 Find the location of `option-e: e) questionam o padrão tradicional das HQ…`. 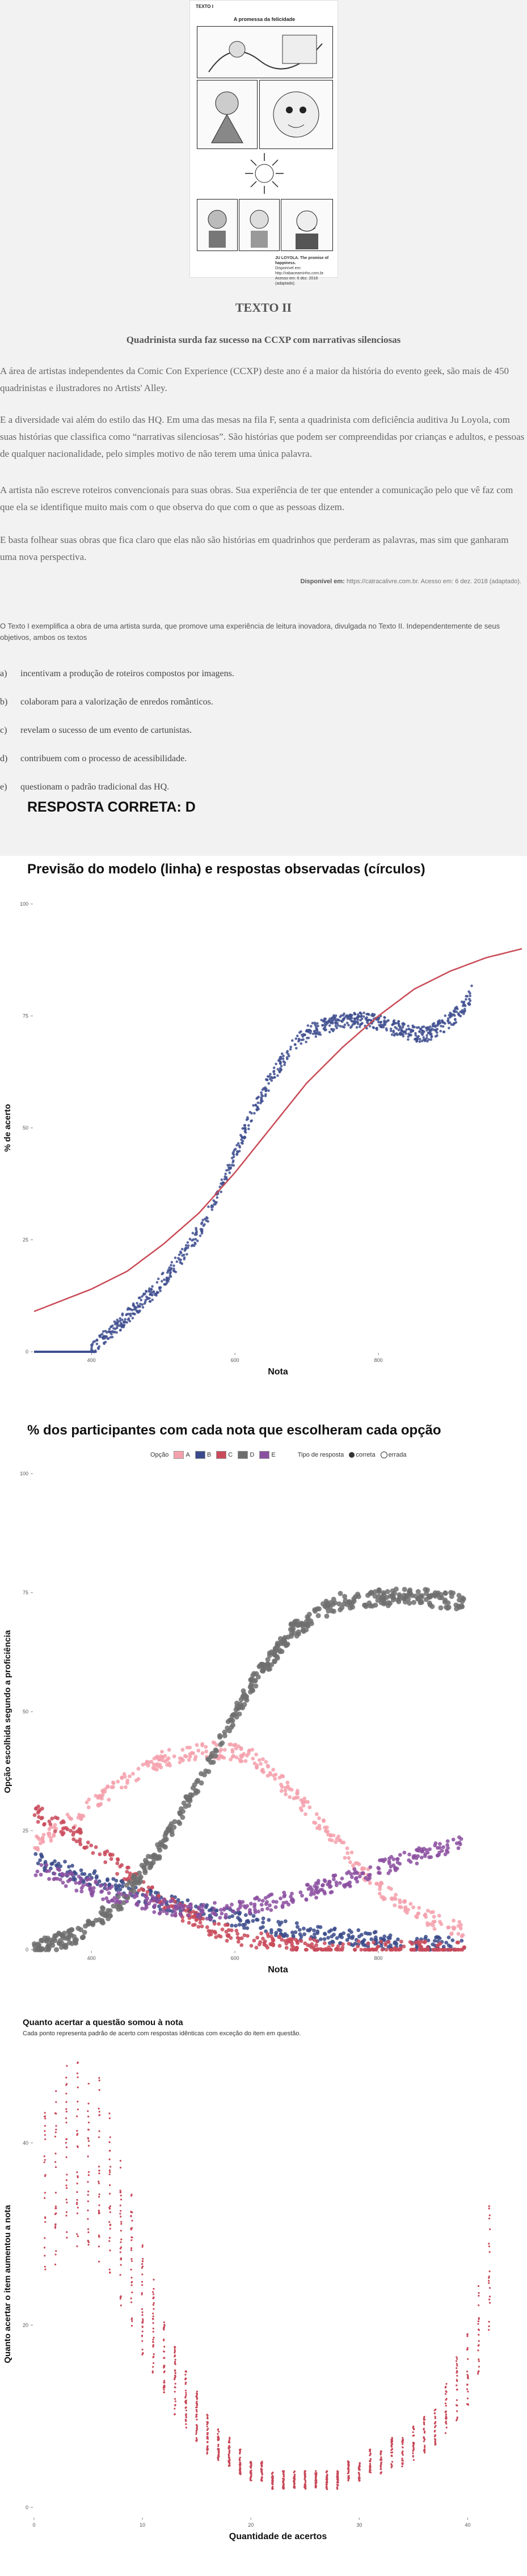

option-e: e) questionam o padrão tradicional das HQ… is located at coordinates (84, 787).